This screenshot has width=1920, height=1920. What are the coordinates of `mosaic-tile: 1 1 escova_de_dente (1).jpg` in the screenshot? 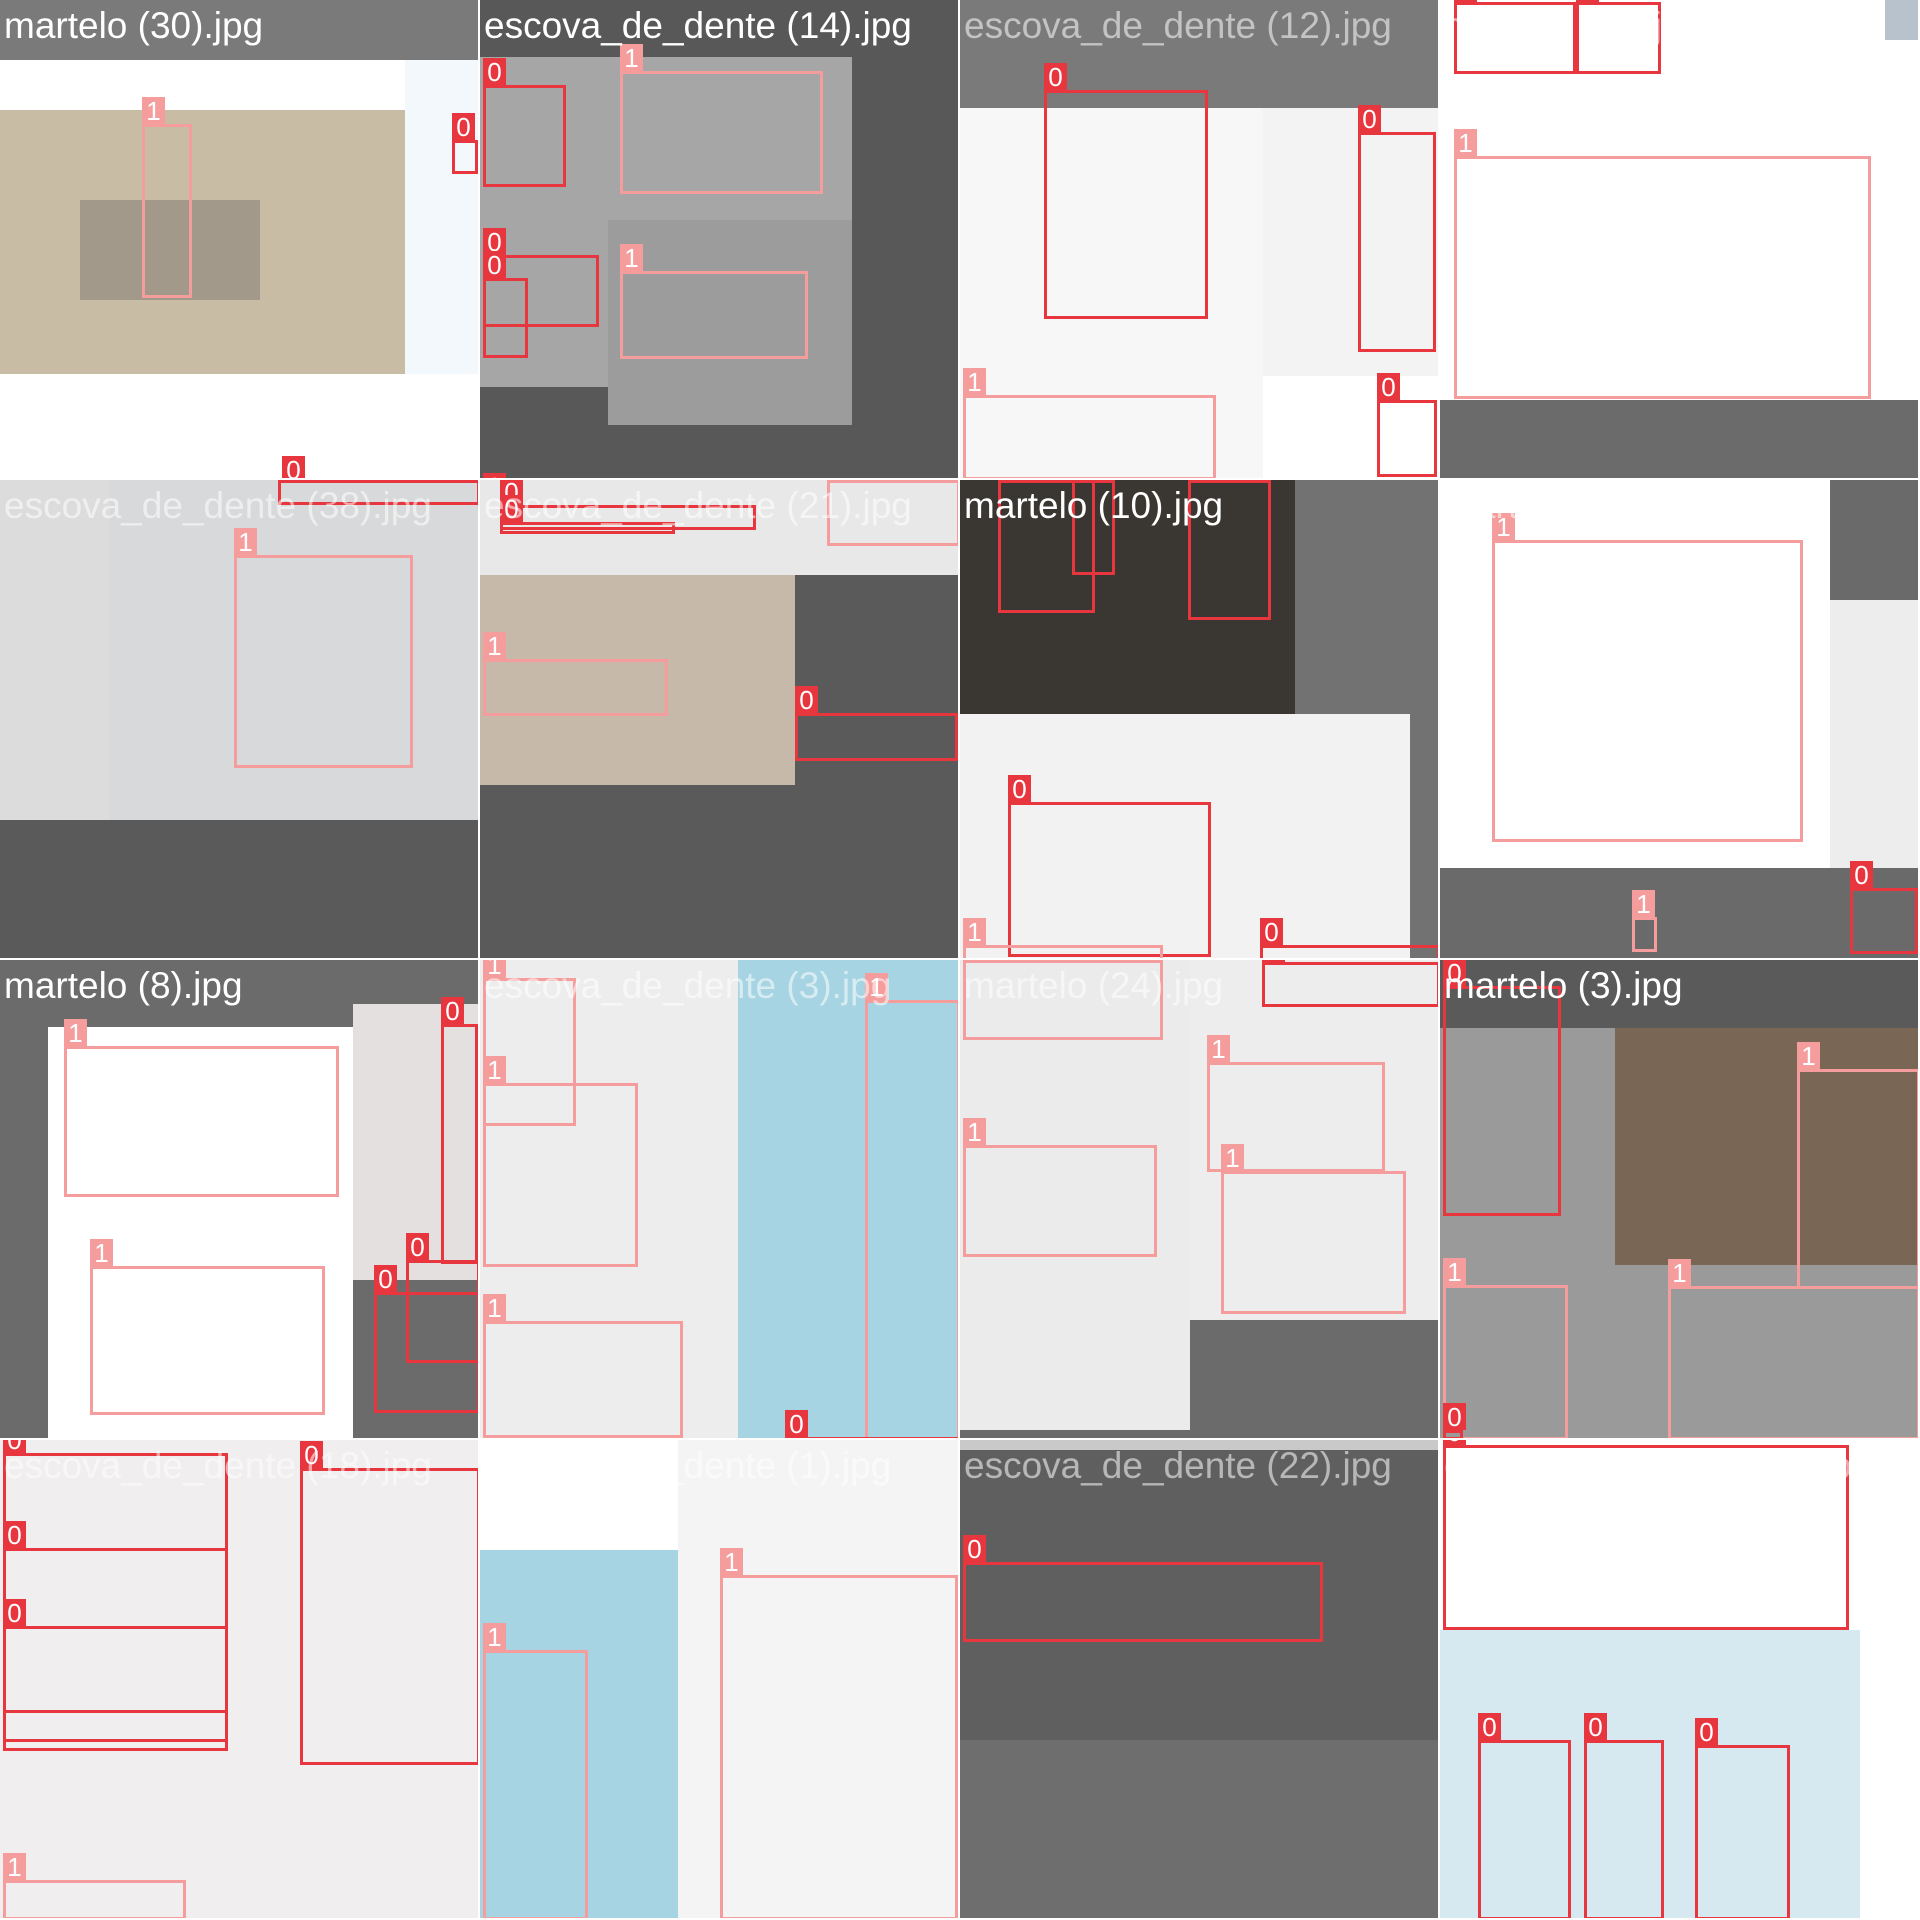 It's located at (720, 1680).